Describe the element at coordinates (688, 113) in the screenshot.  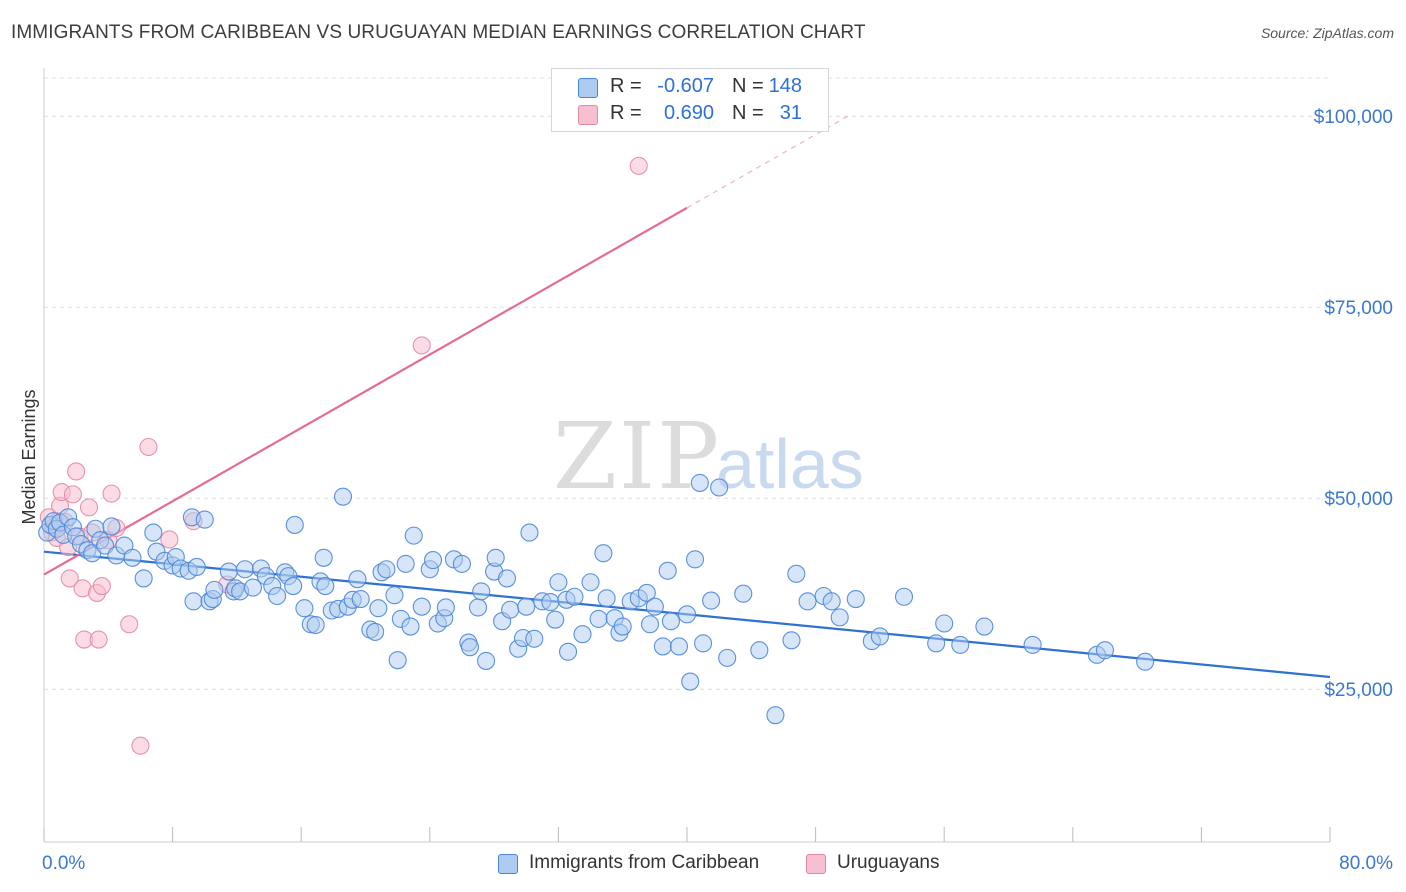
I see `r-value: 0.690` at that location.